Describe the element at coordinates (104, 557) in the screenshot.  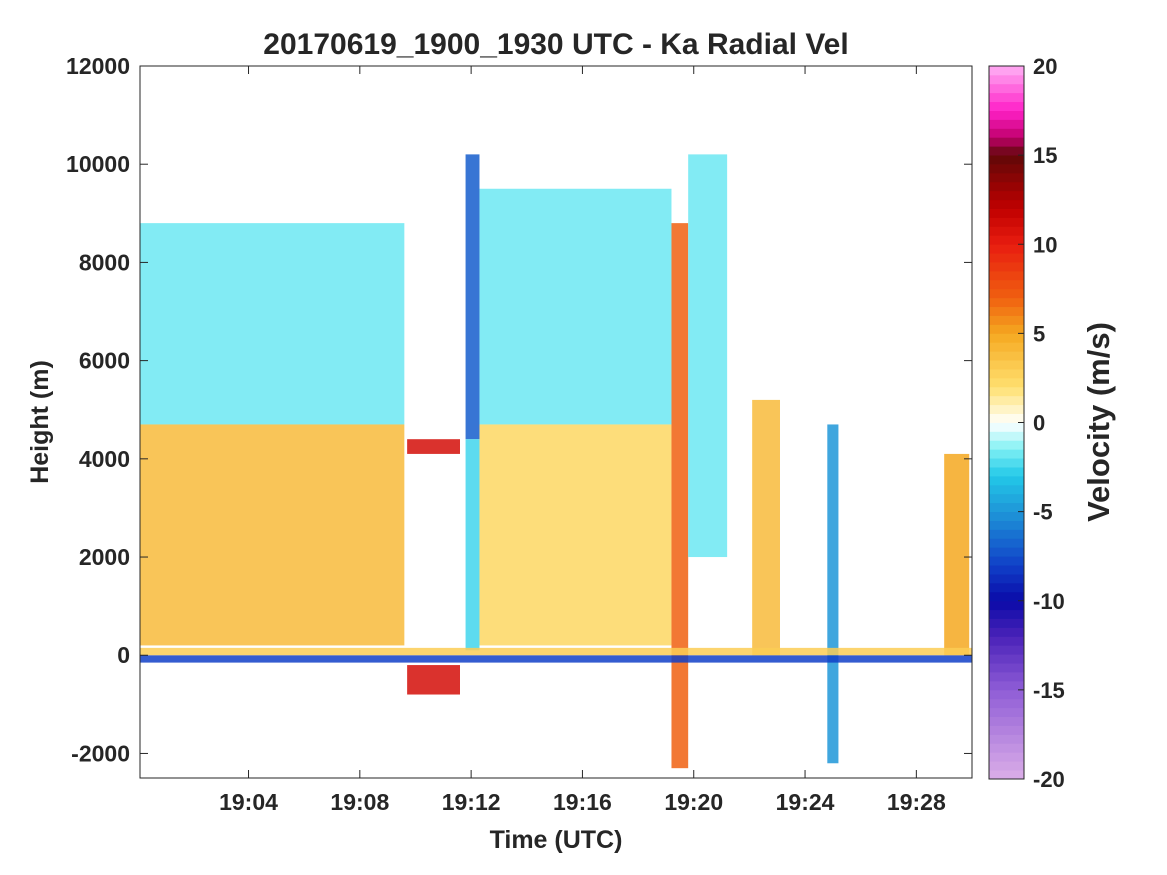
I see `y-tick-label: 2000` at that location.